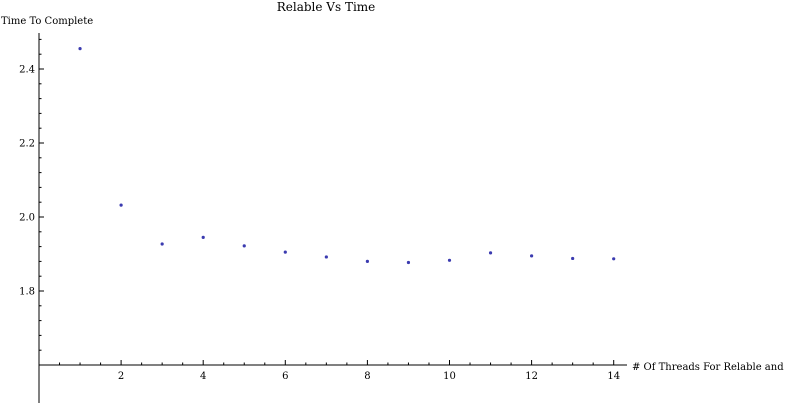 The image size is (787, 403). Describe the element at coordinates (27, 144) in the screenshot. I see `y-tick-label: 2.2` at that location.